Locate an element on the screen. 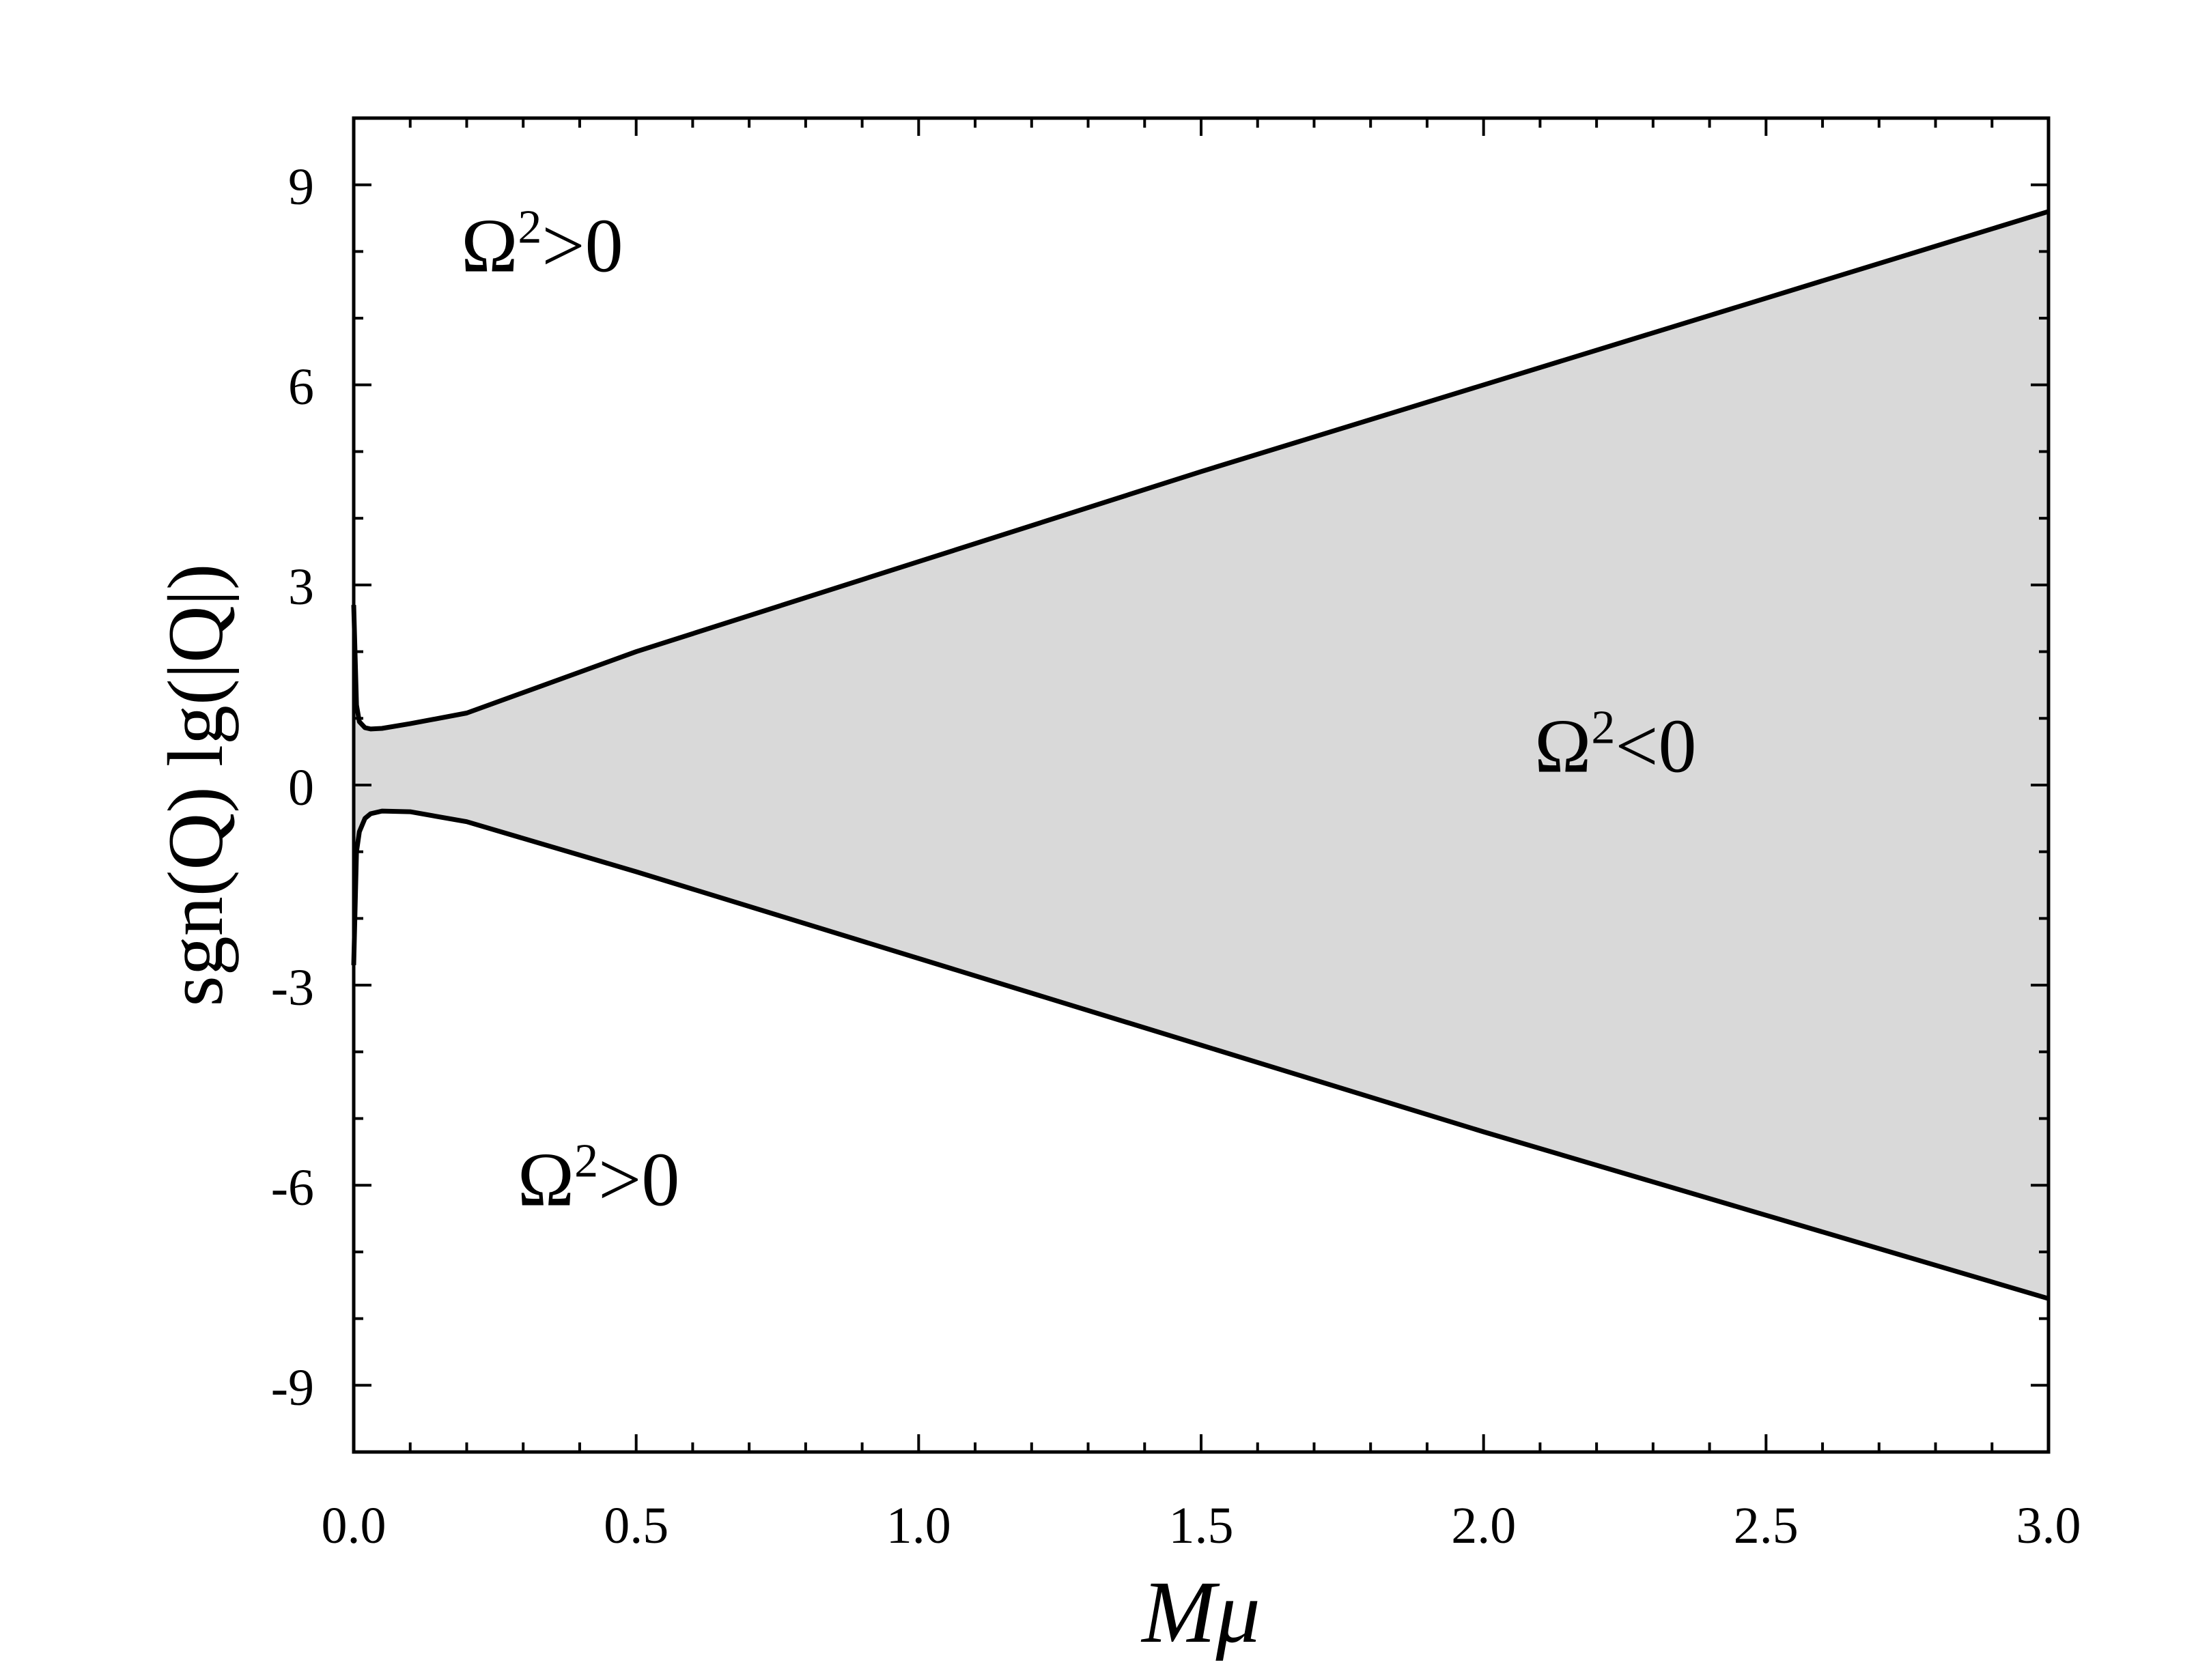 The image size is (2196, 1680). x-tick-label: 0.5 is located at coordinates (636, 1525).